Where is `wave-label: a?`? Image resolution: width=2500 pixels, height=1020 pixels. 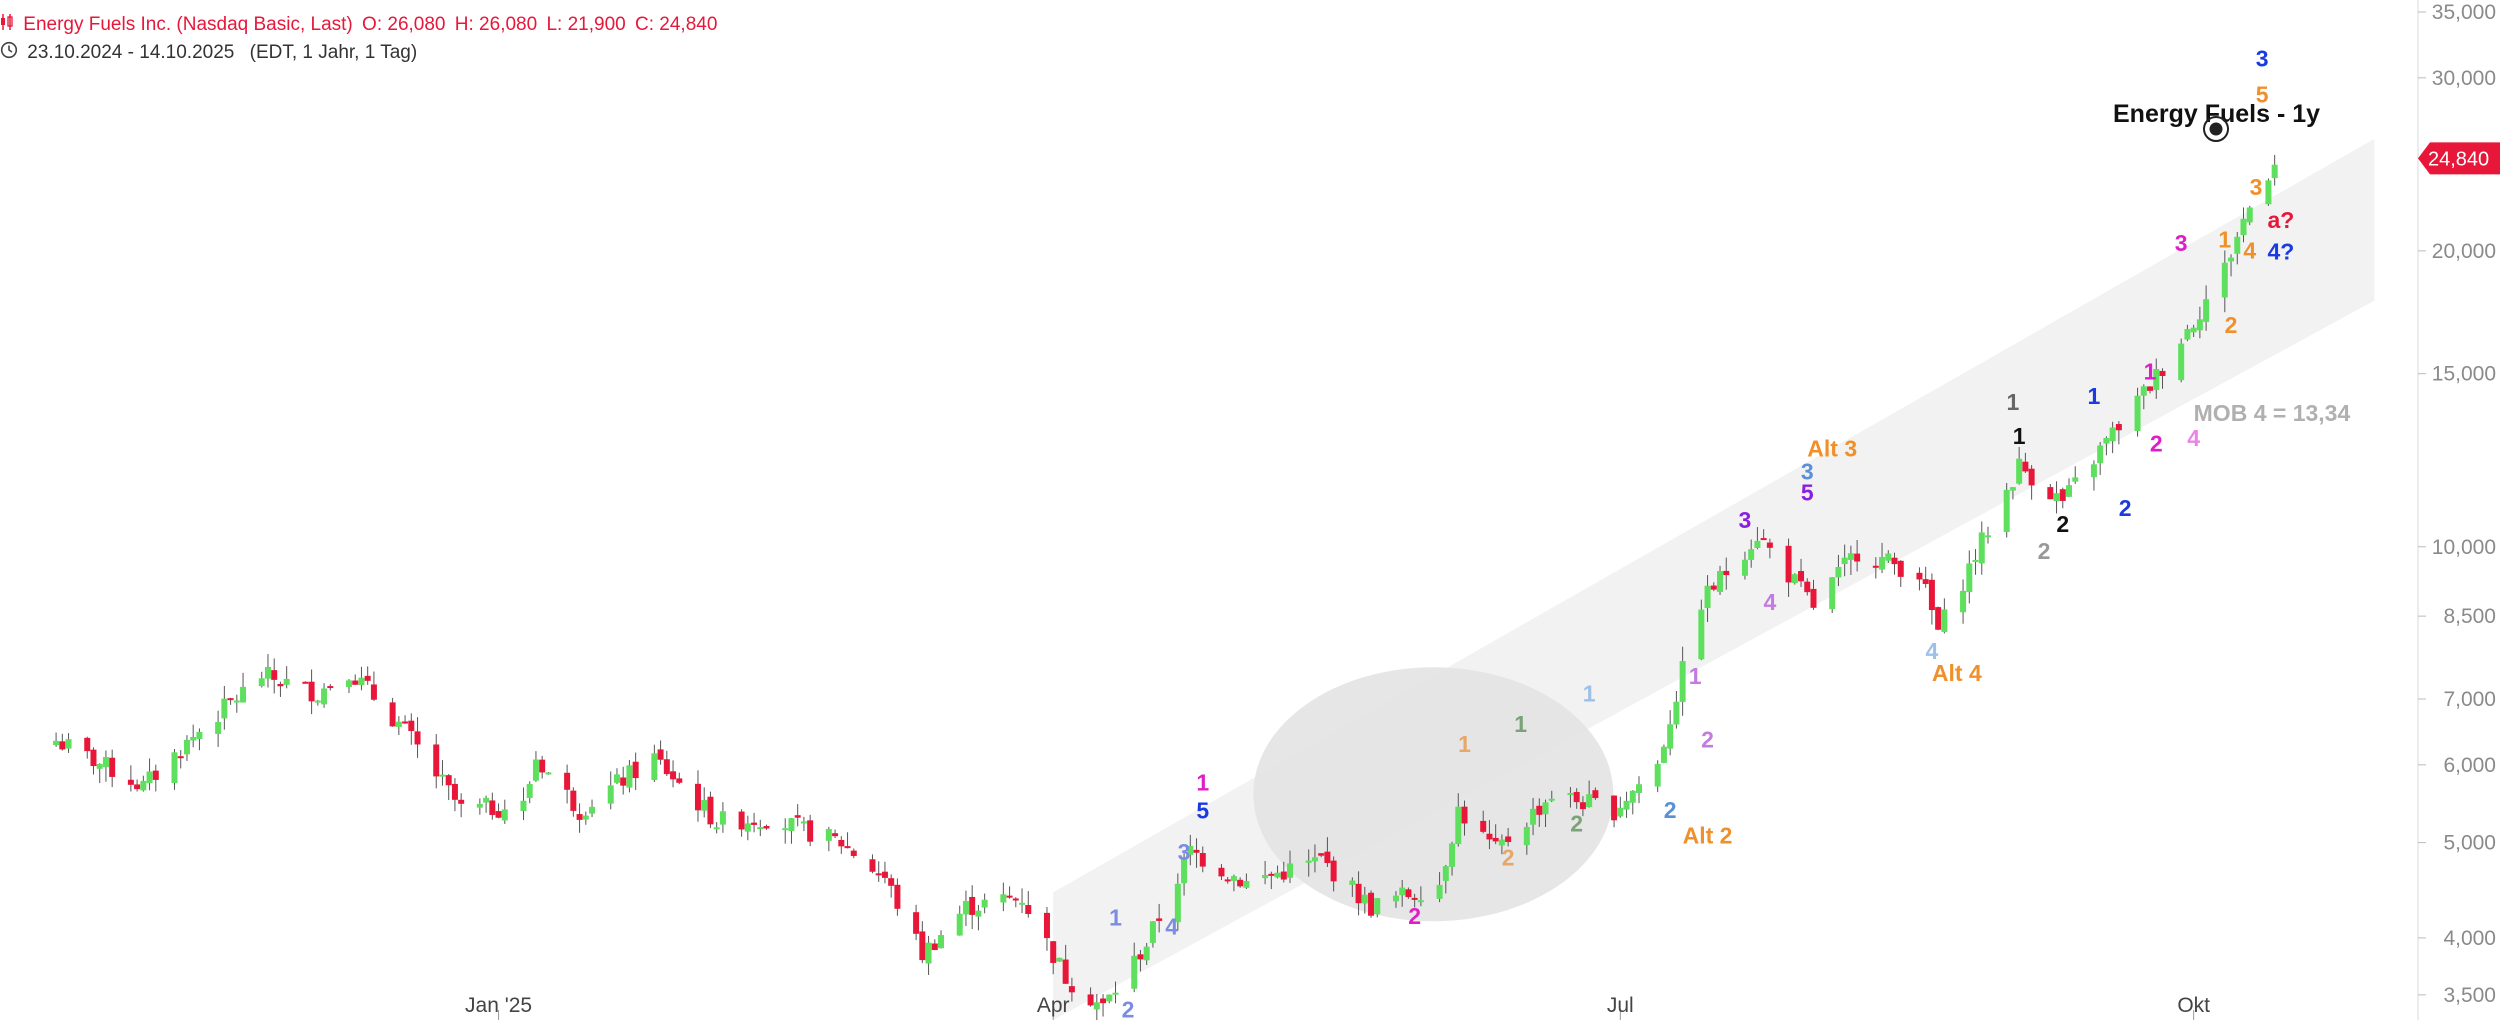
wave-label: a? is located at coordinates (2280, 220).